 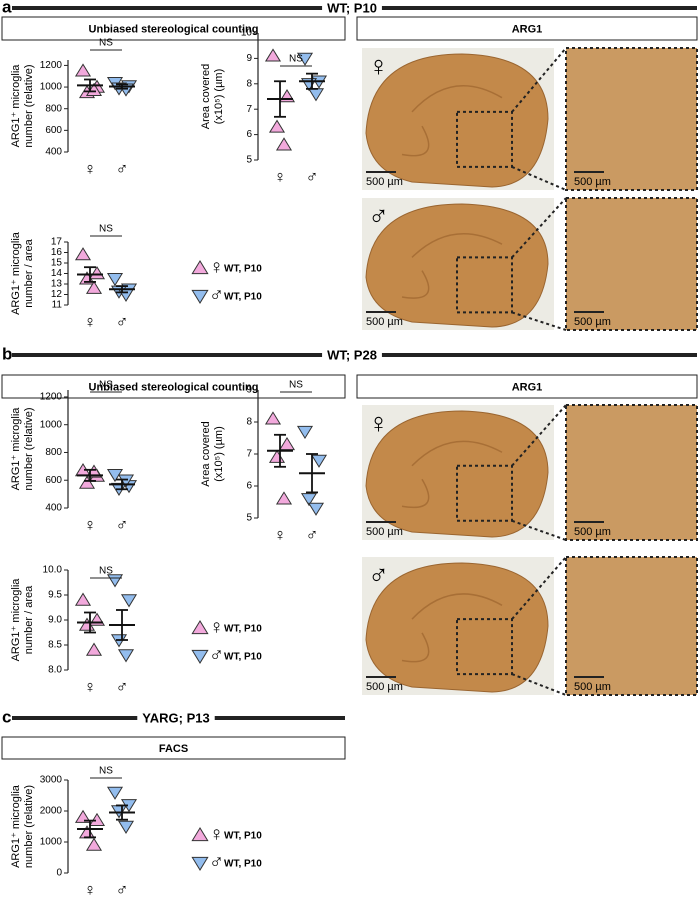 What do you see at coordinates (173, 749) in the screenshot?
I see `section-title: FACS` at bounding box center [173, 749].